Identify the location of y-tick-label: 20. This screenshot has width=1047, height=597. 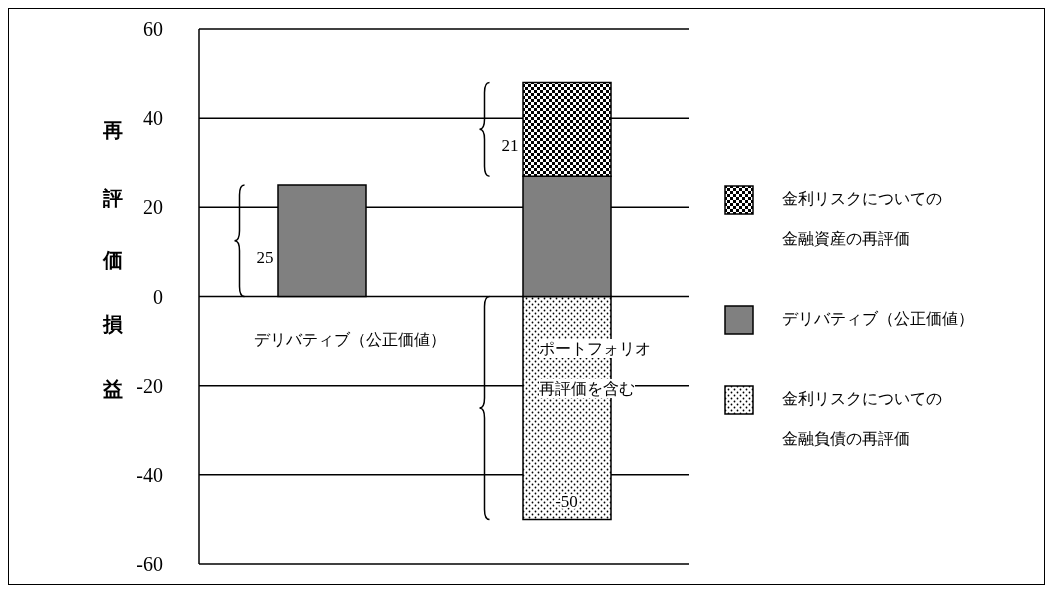
(153, 207).